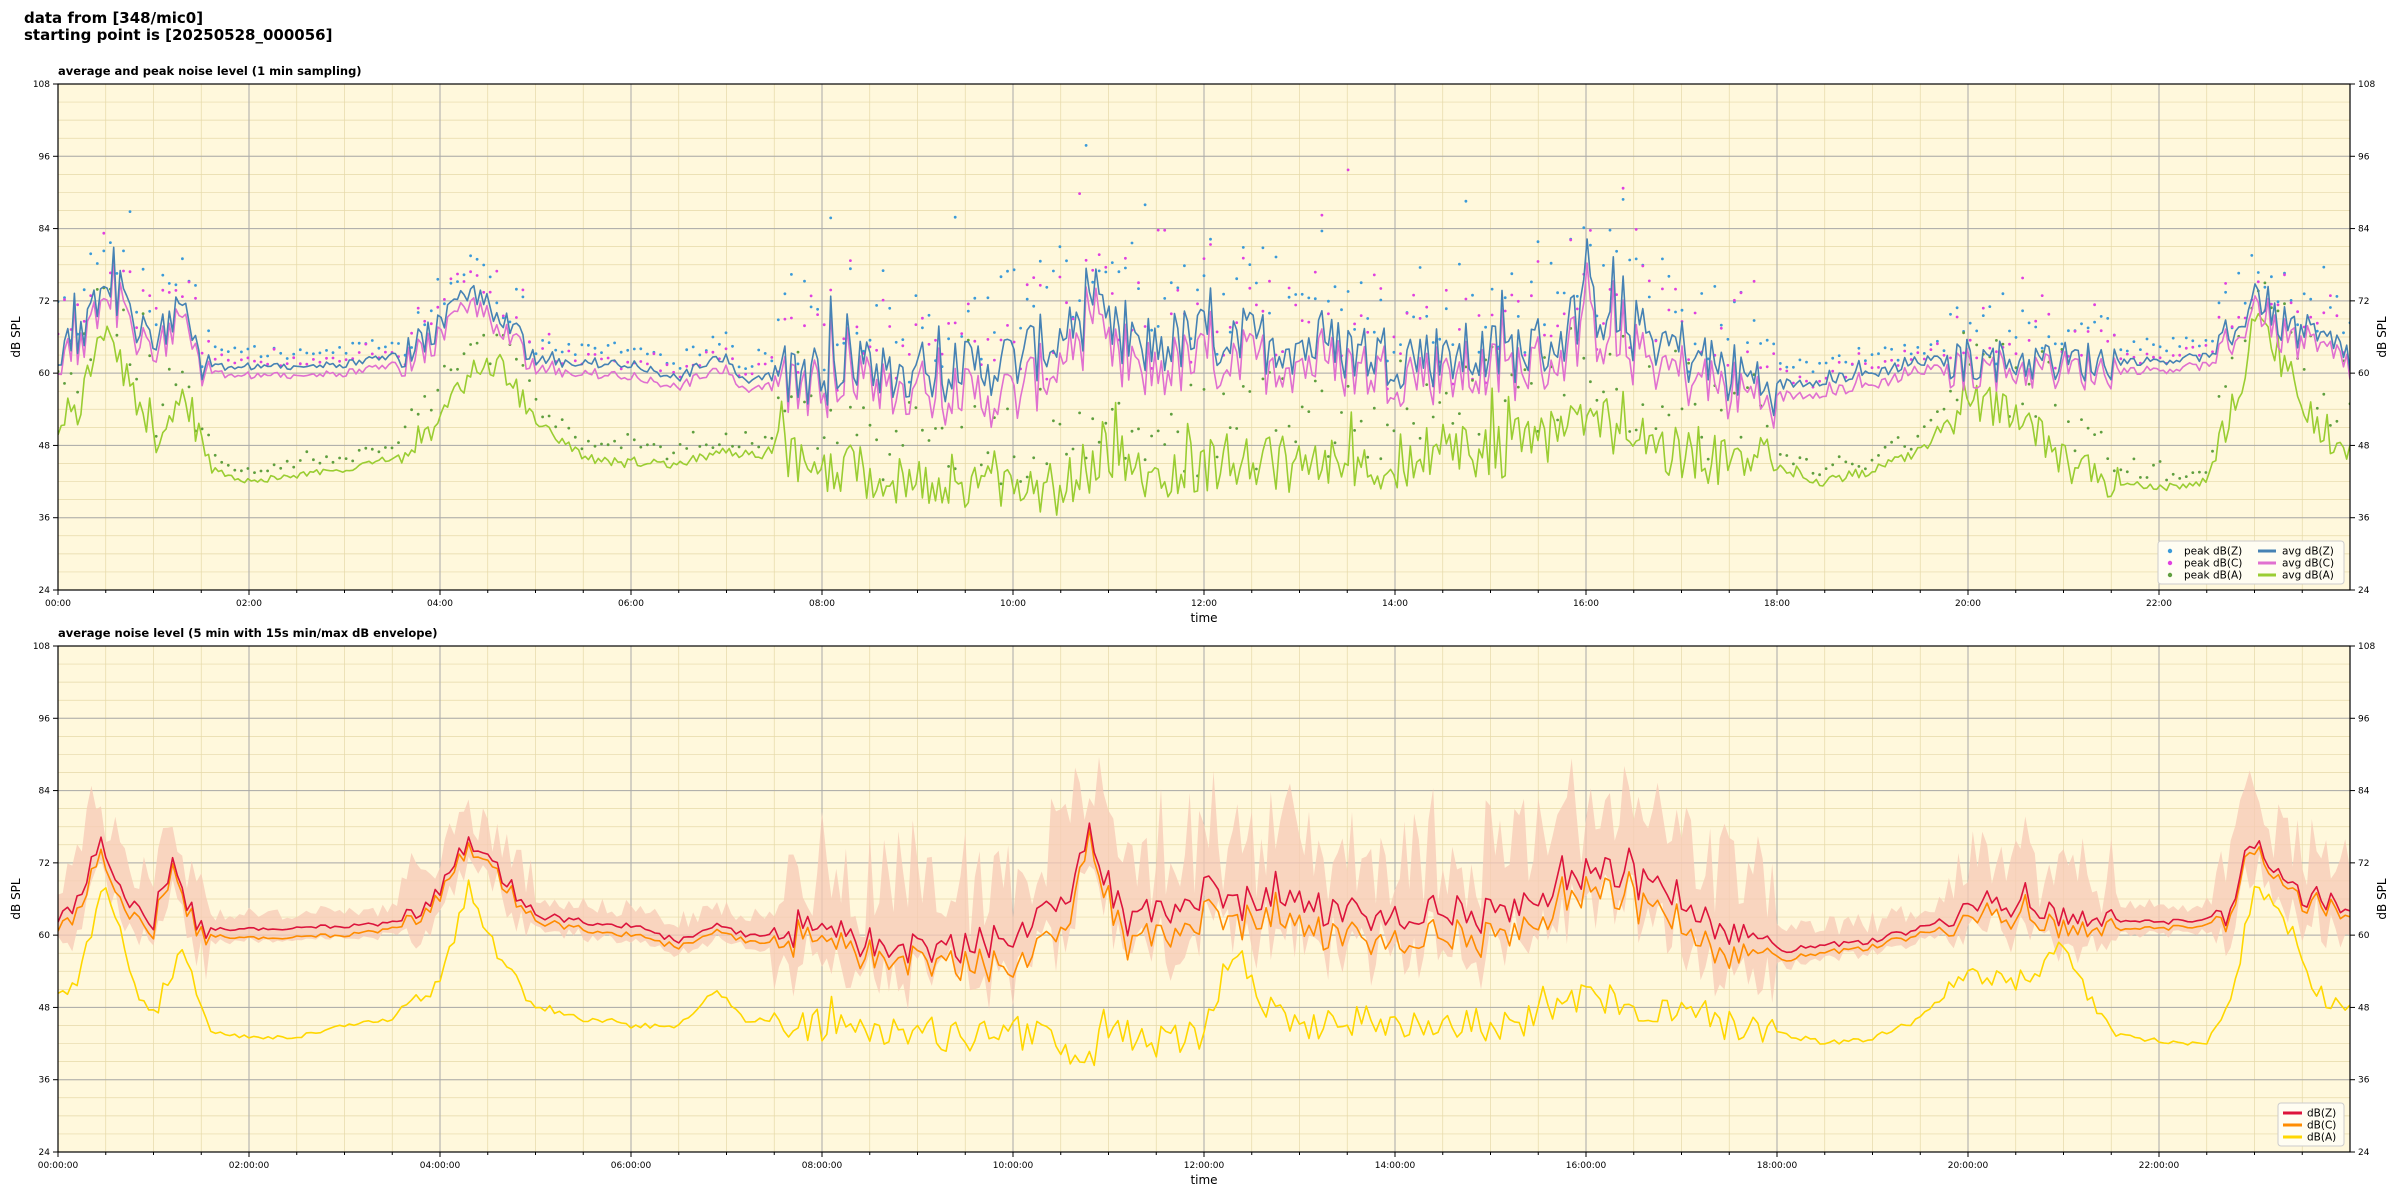  Describe the element at coordinates (2308, 576) in the screenshot. I see `legend-entry: avg dB(A)` at that location.